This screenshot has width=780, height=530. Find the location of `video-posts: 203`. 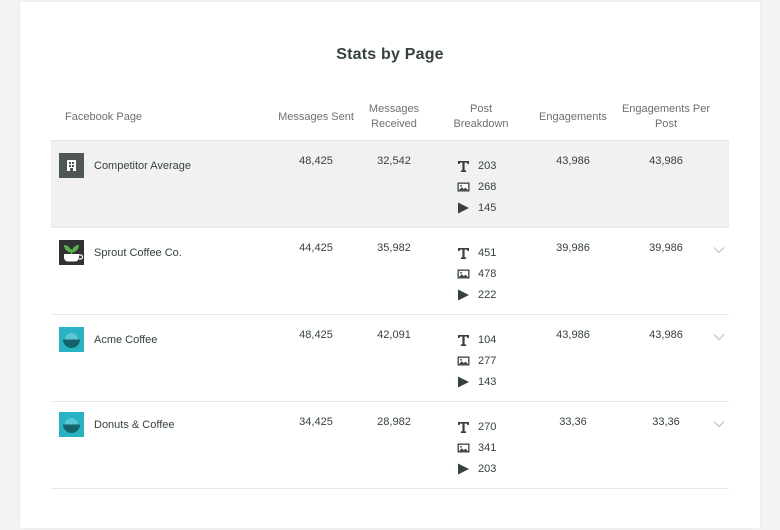

video-posts: 203 is located at coordinates (476, 468).